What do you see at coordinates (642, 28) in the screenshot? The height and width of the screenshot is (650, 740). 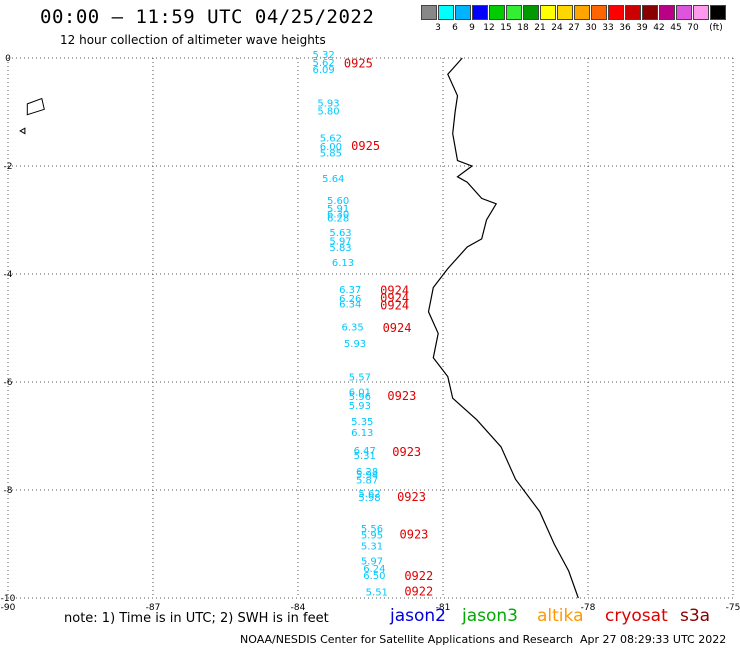 I see `legend-label: 39` at bounding box center [642, 28].